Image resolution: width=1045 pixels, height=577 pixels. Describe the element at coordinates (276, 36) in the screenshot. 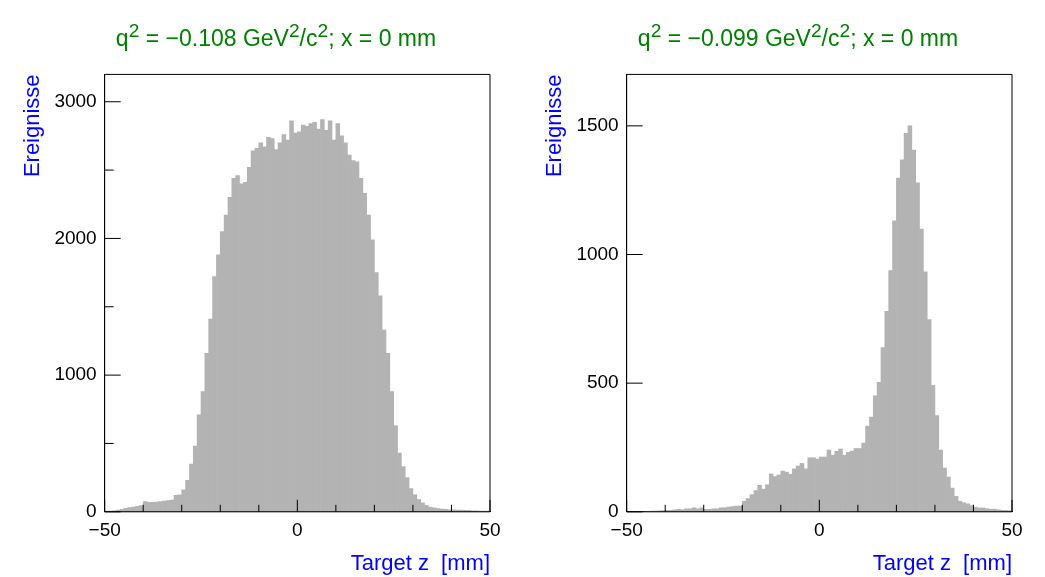

I see `chart-title: q$^{2}$ = −0.108 GeV$^{2}$/c$^{2}$; x = 0 mm` at that location.